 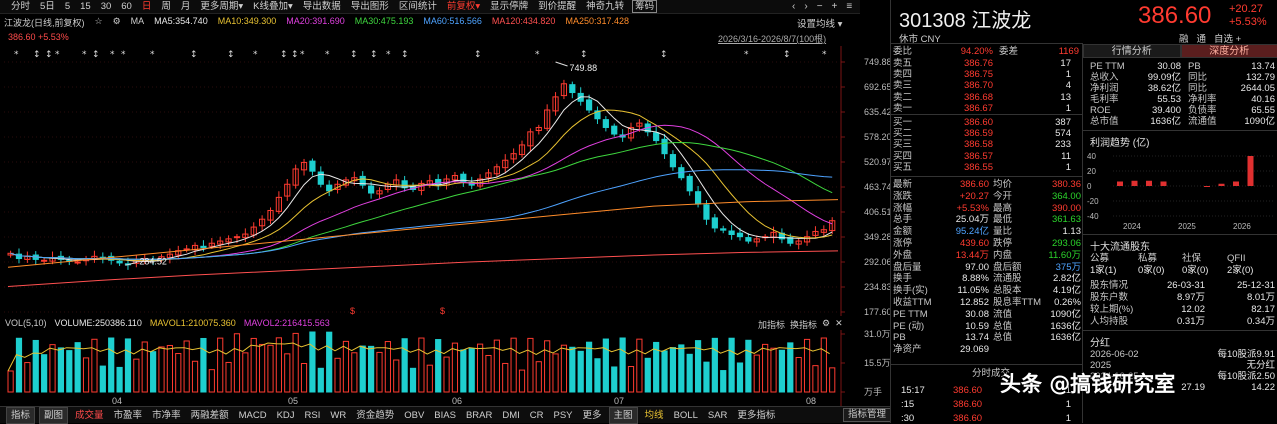 I want to click on quote-action-button: 自选 +, so click(x=1227, y=38).